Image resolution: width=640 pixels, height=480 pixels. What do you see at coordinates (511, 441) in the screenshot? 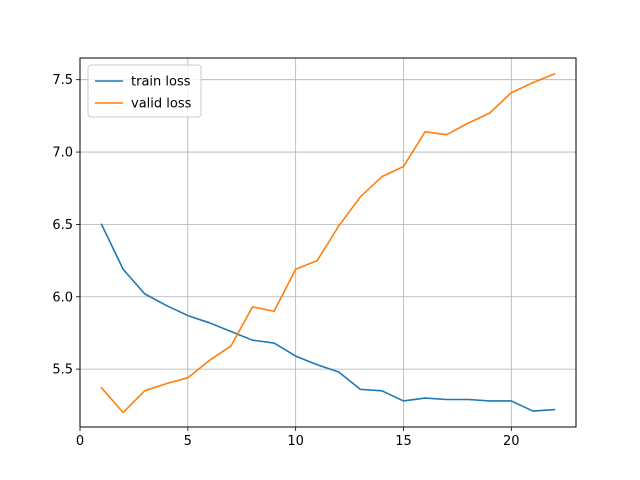
I see `x-tick-label: 20` at bounding box center [511, 441].